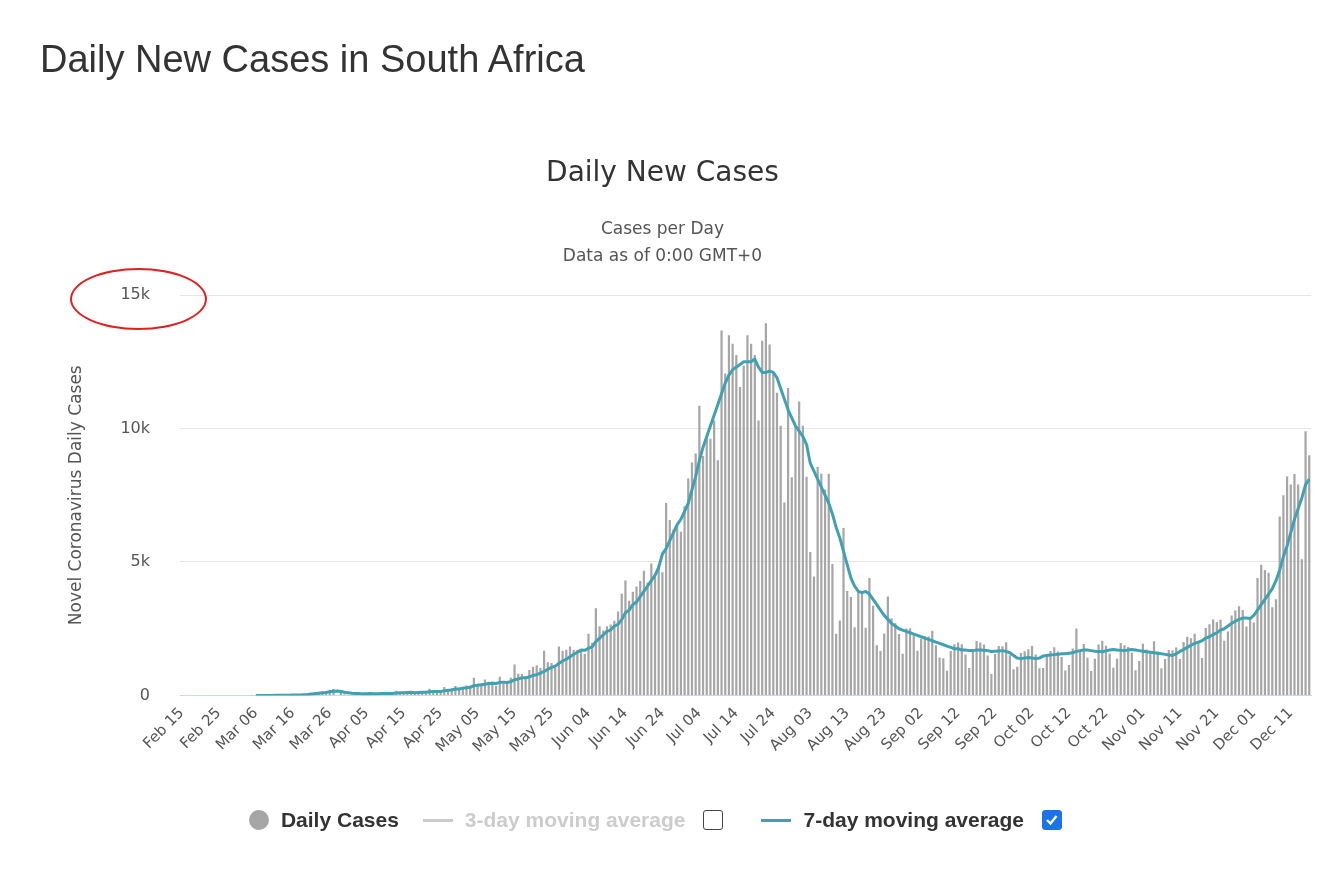 The width and height of the screenshot is (1325, 884). What do you see at coordinates (339, 820) in the screenshot?
I see `legend-label: Daily Cases` at bounding box center [339, 820].